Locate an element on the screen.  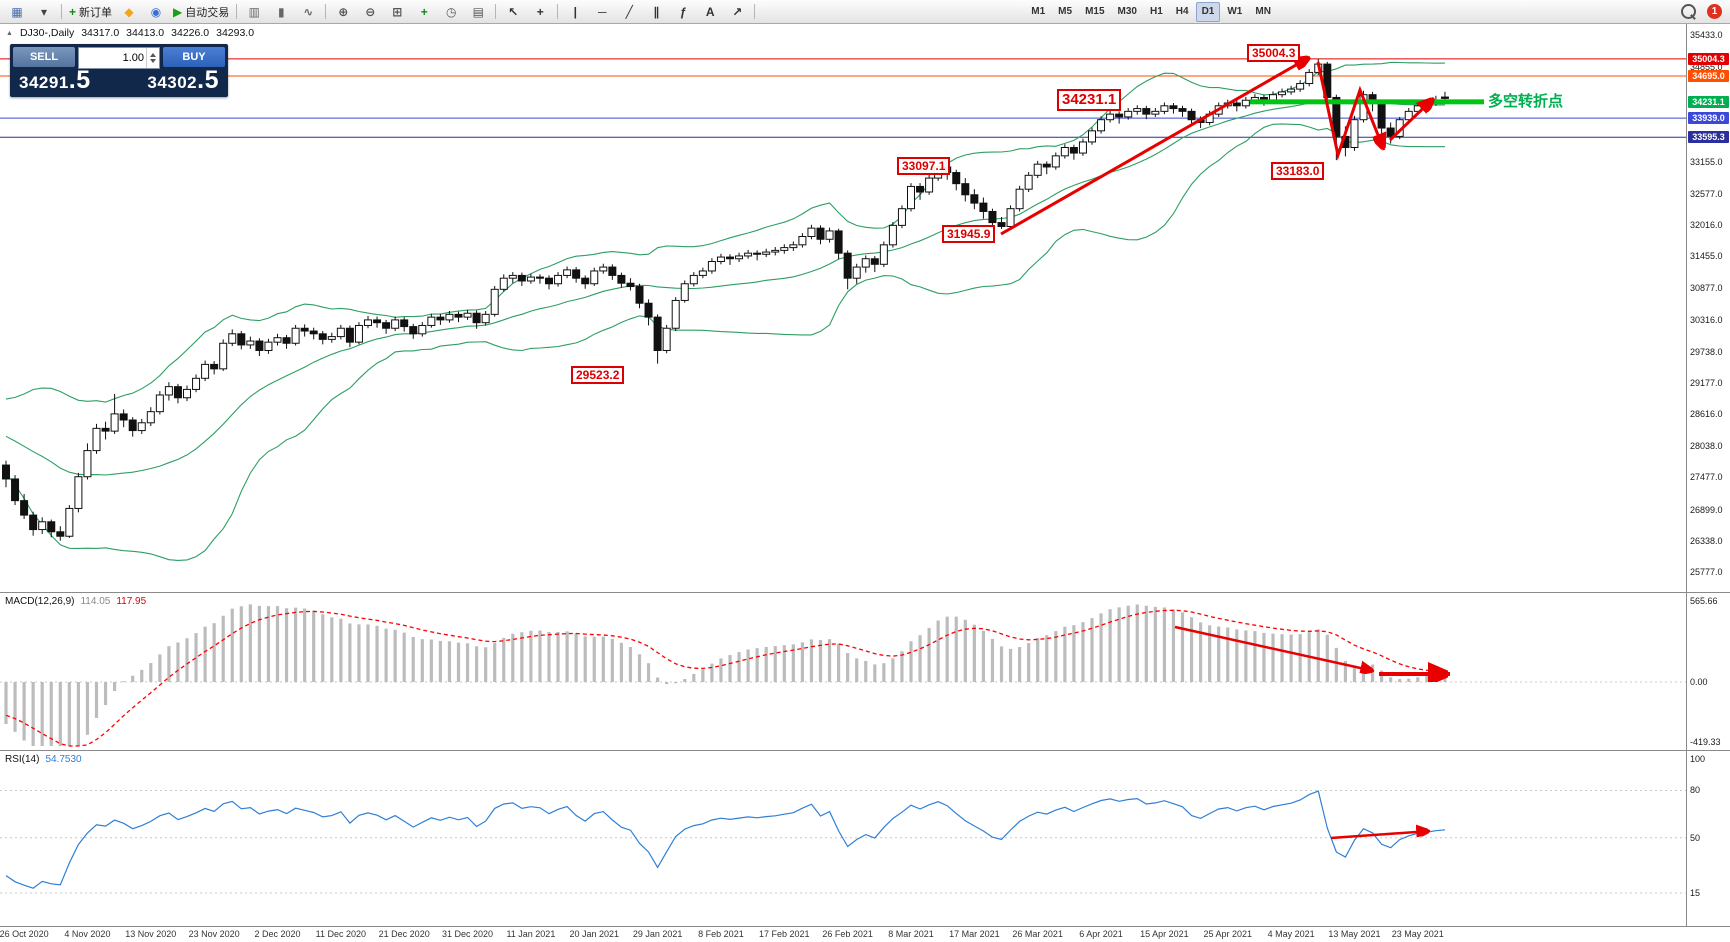
cursor-icon: ↖ is located at coordinates (513, 11).